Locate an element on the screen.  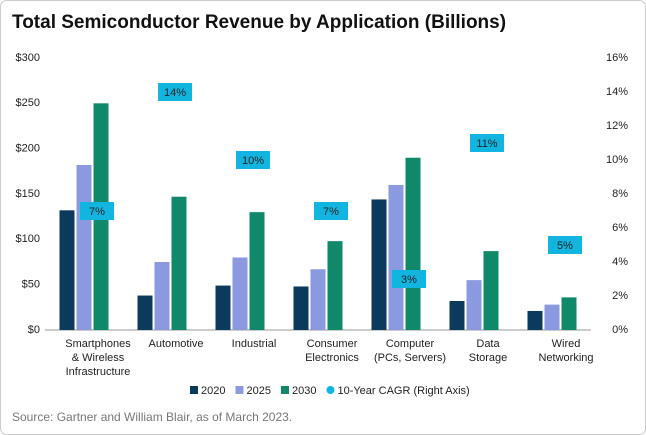
y2-tick-label: 14% is located at coordinates (617, 92).